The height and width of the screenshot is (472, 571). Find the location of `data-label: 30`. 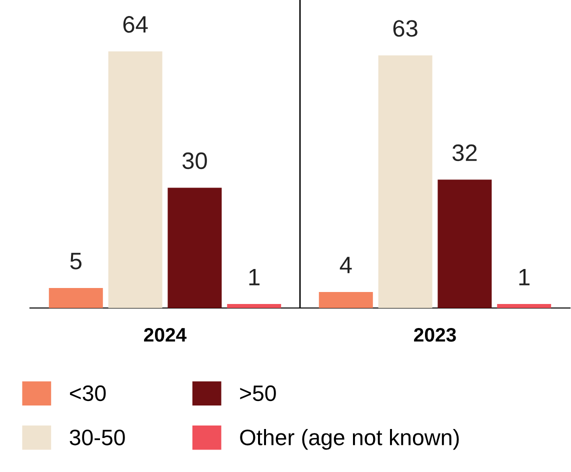

data-label: 30 is located at coordinates (194, 161).